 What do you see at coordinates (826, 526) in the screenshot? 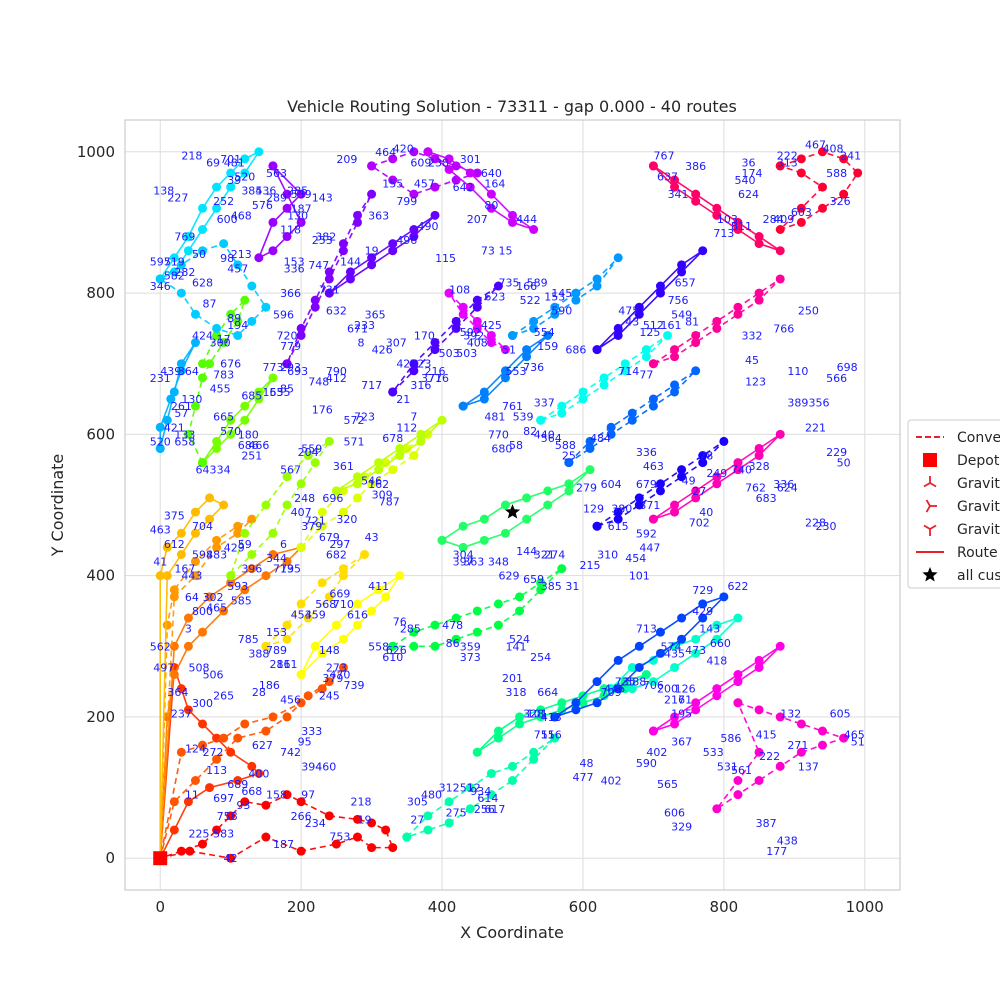
I see `customer-label: 230` at bounding box center [826, 526].